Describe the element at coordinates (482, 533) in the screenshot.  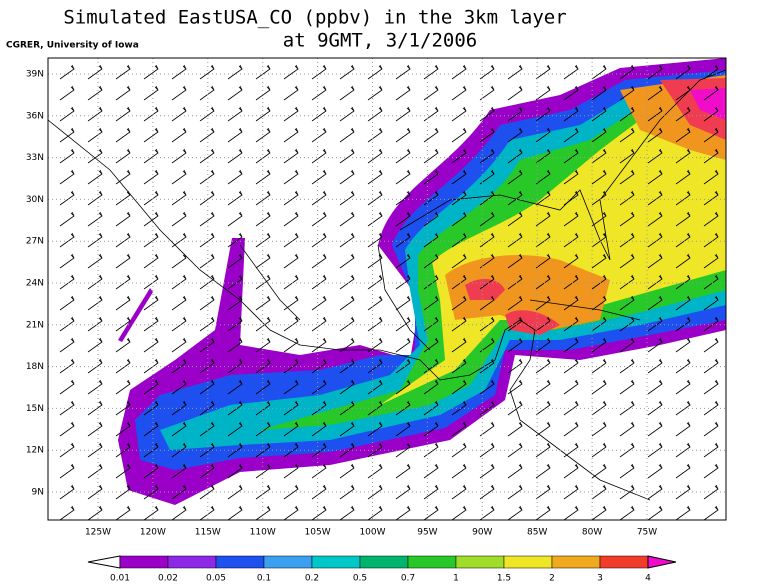
I see `lon-label: 90W` at that location.